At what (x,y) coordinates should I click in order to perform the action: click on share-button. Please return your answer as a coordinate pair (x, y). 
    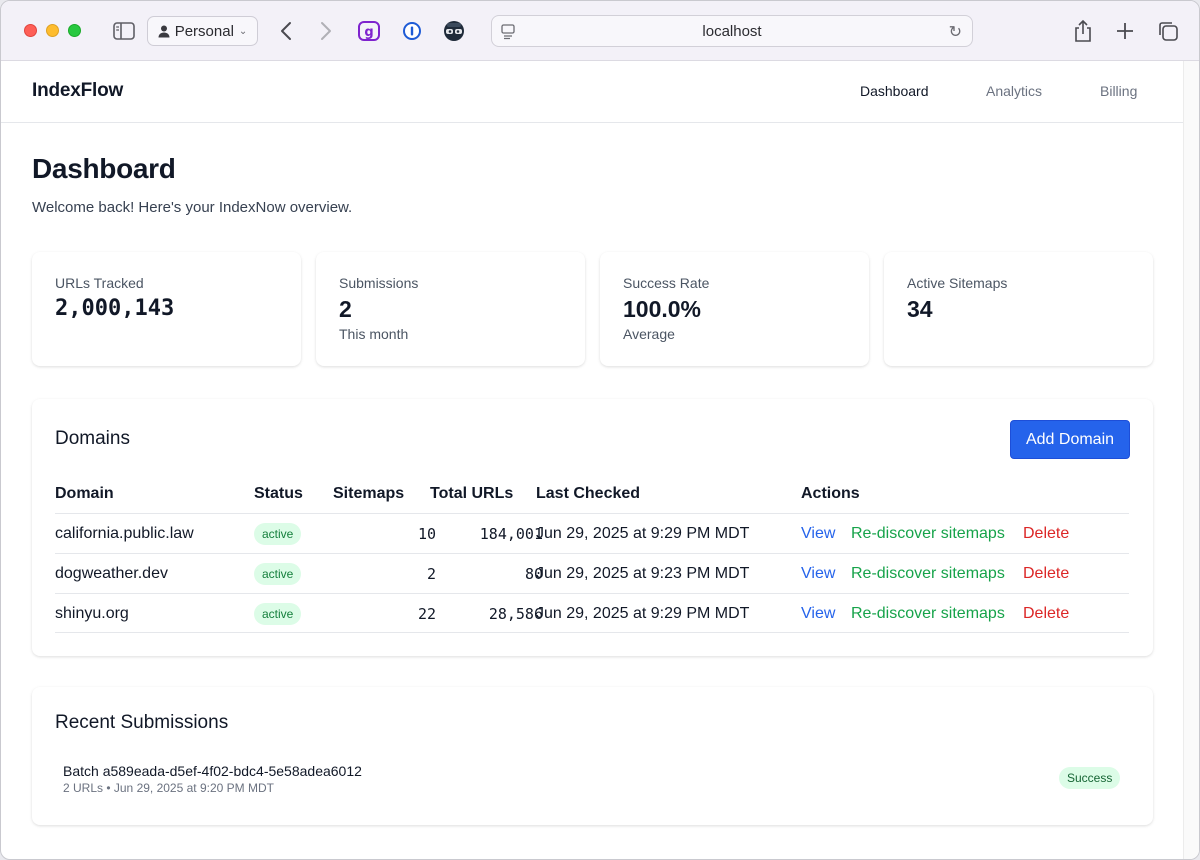
    Looking at the image, I should click on (1083, 31).